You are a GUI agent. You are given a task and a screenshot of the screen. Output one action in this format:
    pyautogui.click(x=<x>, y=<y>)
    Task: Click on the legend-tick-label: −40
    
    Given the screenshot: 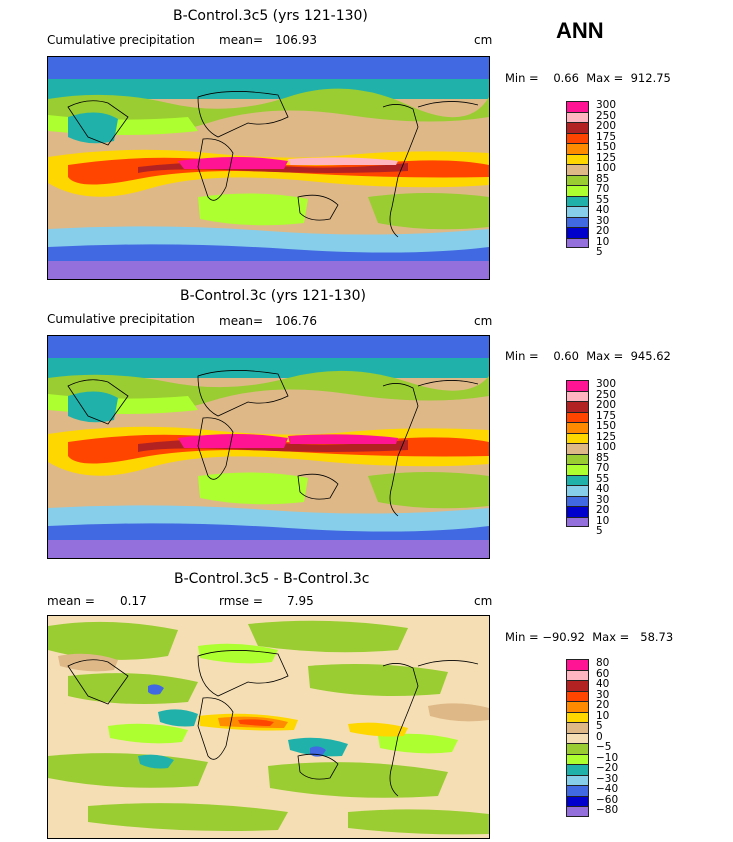 What is the action you would take?
    pyautogui.click(x=607, y=789)
    